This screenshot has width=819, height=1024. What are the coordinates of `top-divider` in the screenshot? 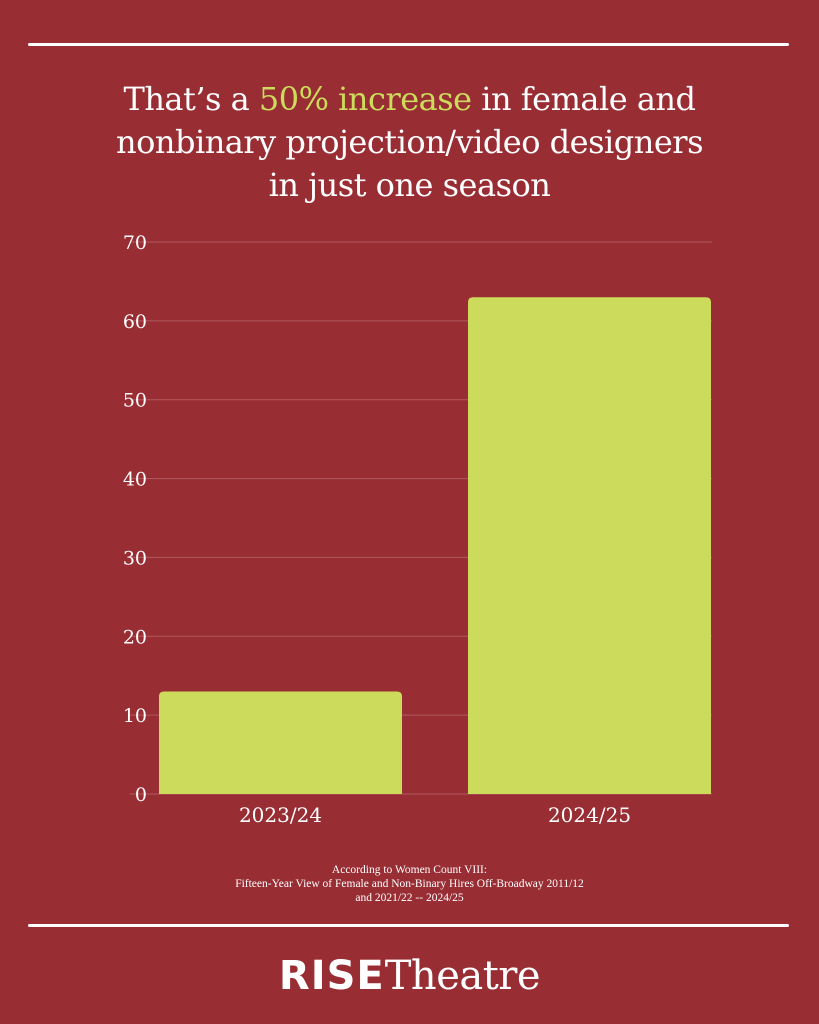 It's located at (408, 44).